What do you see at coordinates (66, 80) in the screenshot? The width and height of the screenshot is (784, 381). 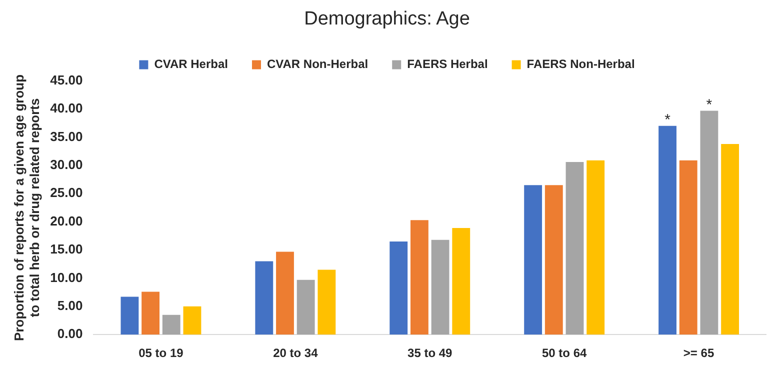 I see `y-tick-label: 45.00` at bounding box center [66, 80].